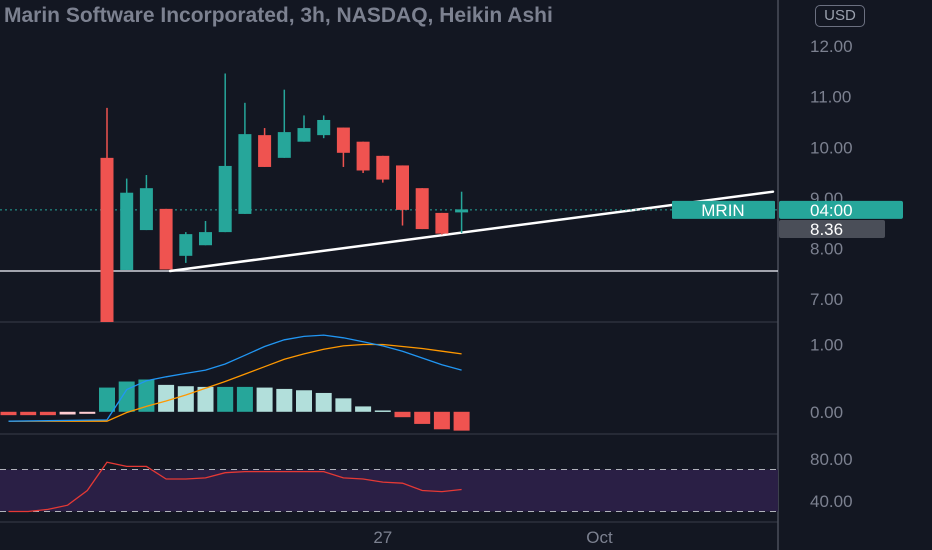 The height and width of the screenshot is (550, 932). What do you see at coordinates (826, 412) in the screenshot?
I see `macd-tick-label: 0.00` at bounding box center [826, 412].